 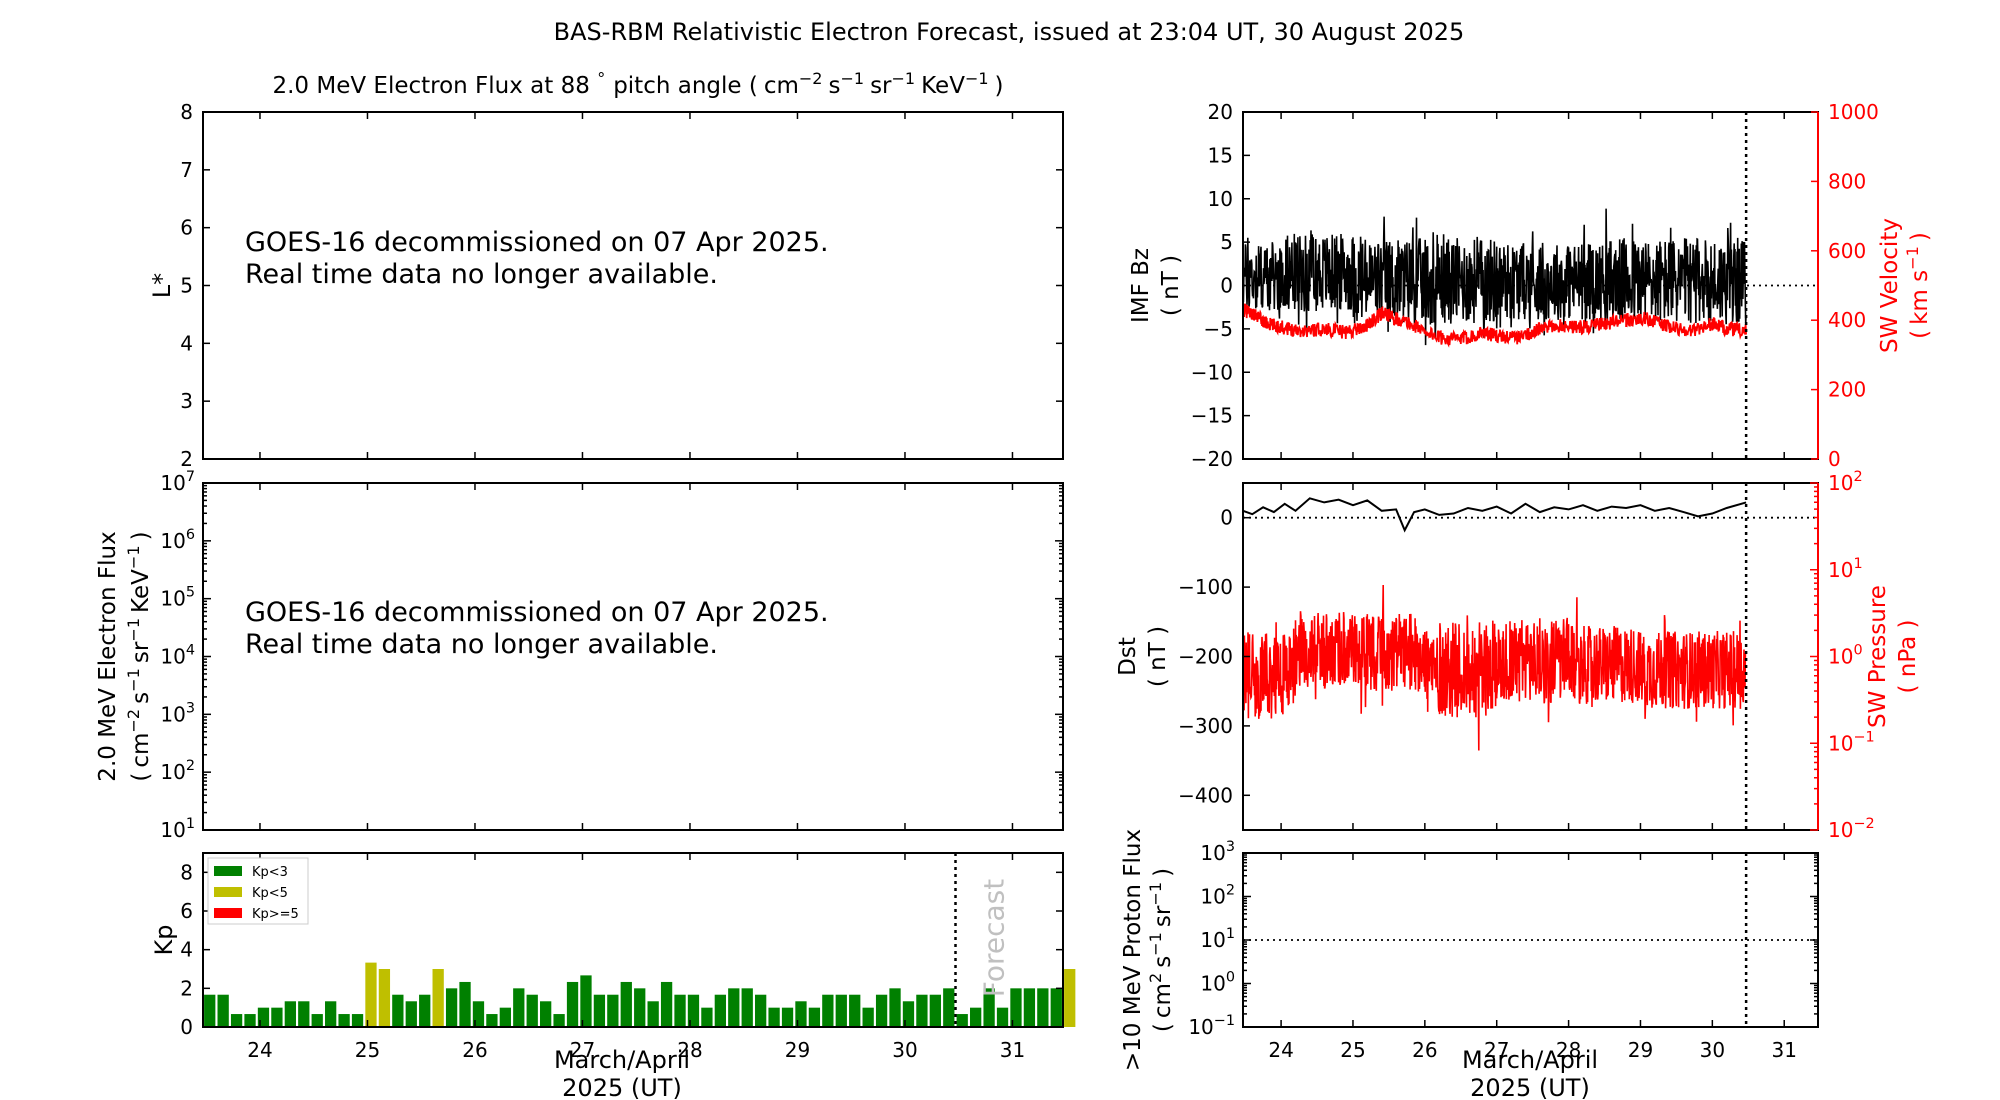 I want to click on proton-ytick-label: 10⁻¹, so click(x=1211, y=1026).